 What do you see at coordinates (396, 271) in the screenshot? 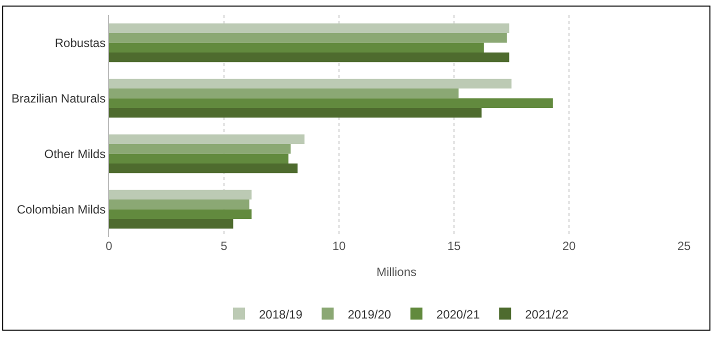
I see `x-axis-title: Millions` at bounding box center [396, 271].